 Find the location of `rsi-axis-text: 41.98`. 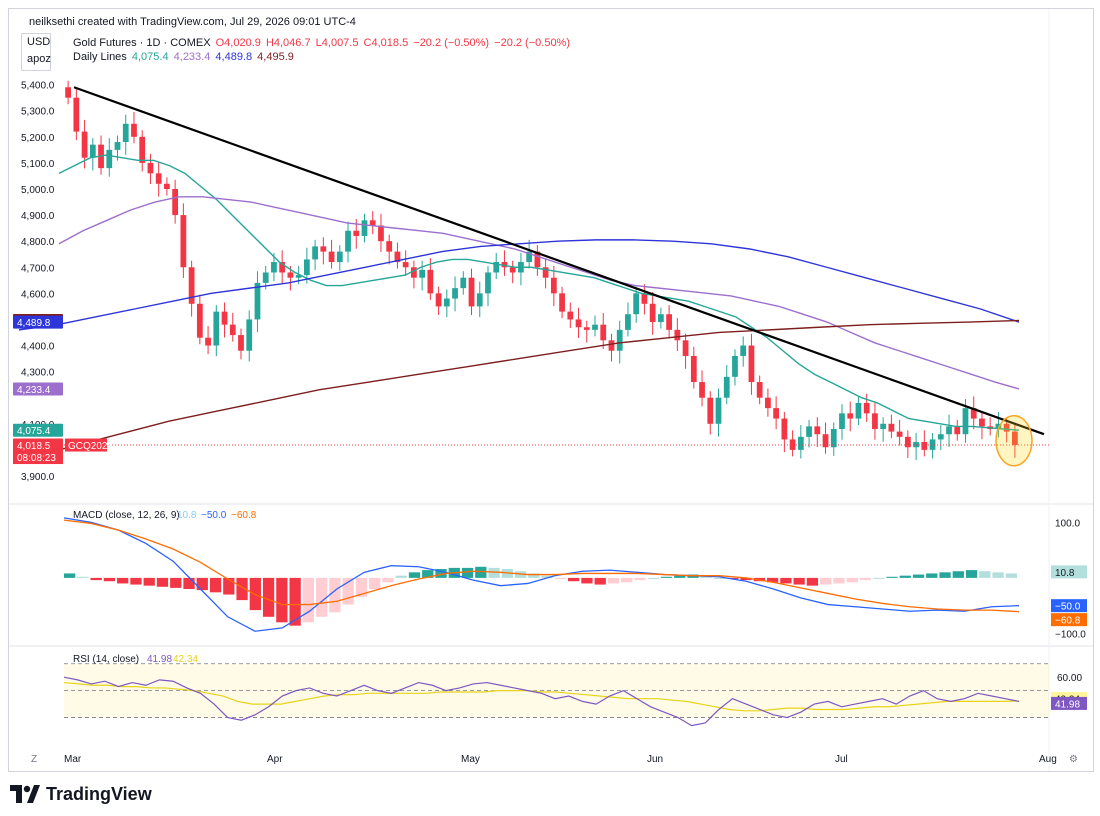

rsi-axis-text: 41.98 is located at coordinates (1067, 704).